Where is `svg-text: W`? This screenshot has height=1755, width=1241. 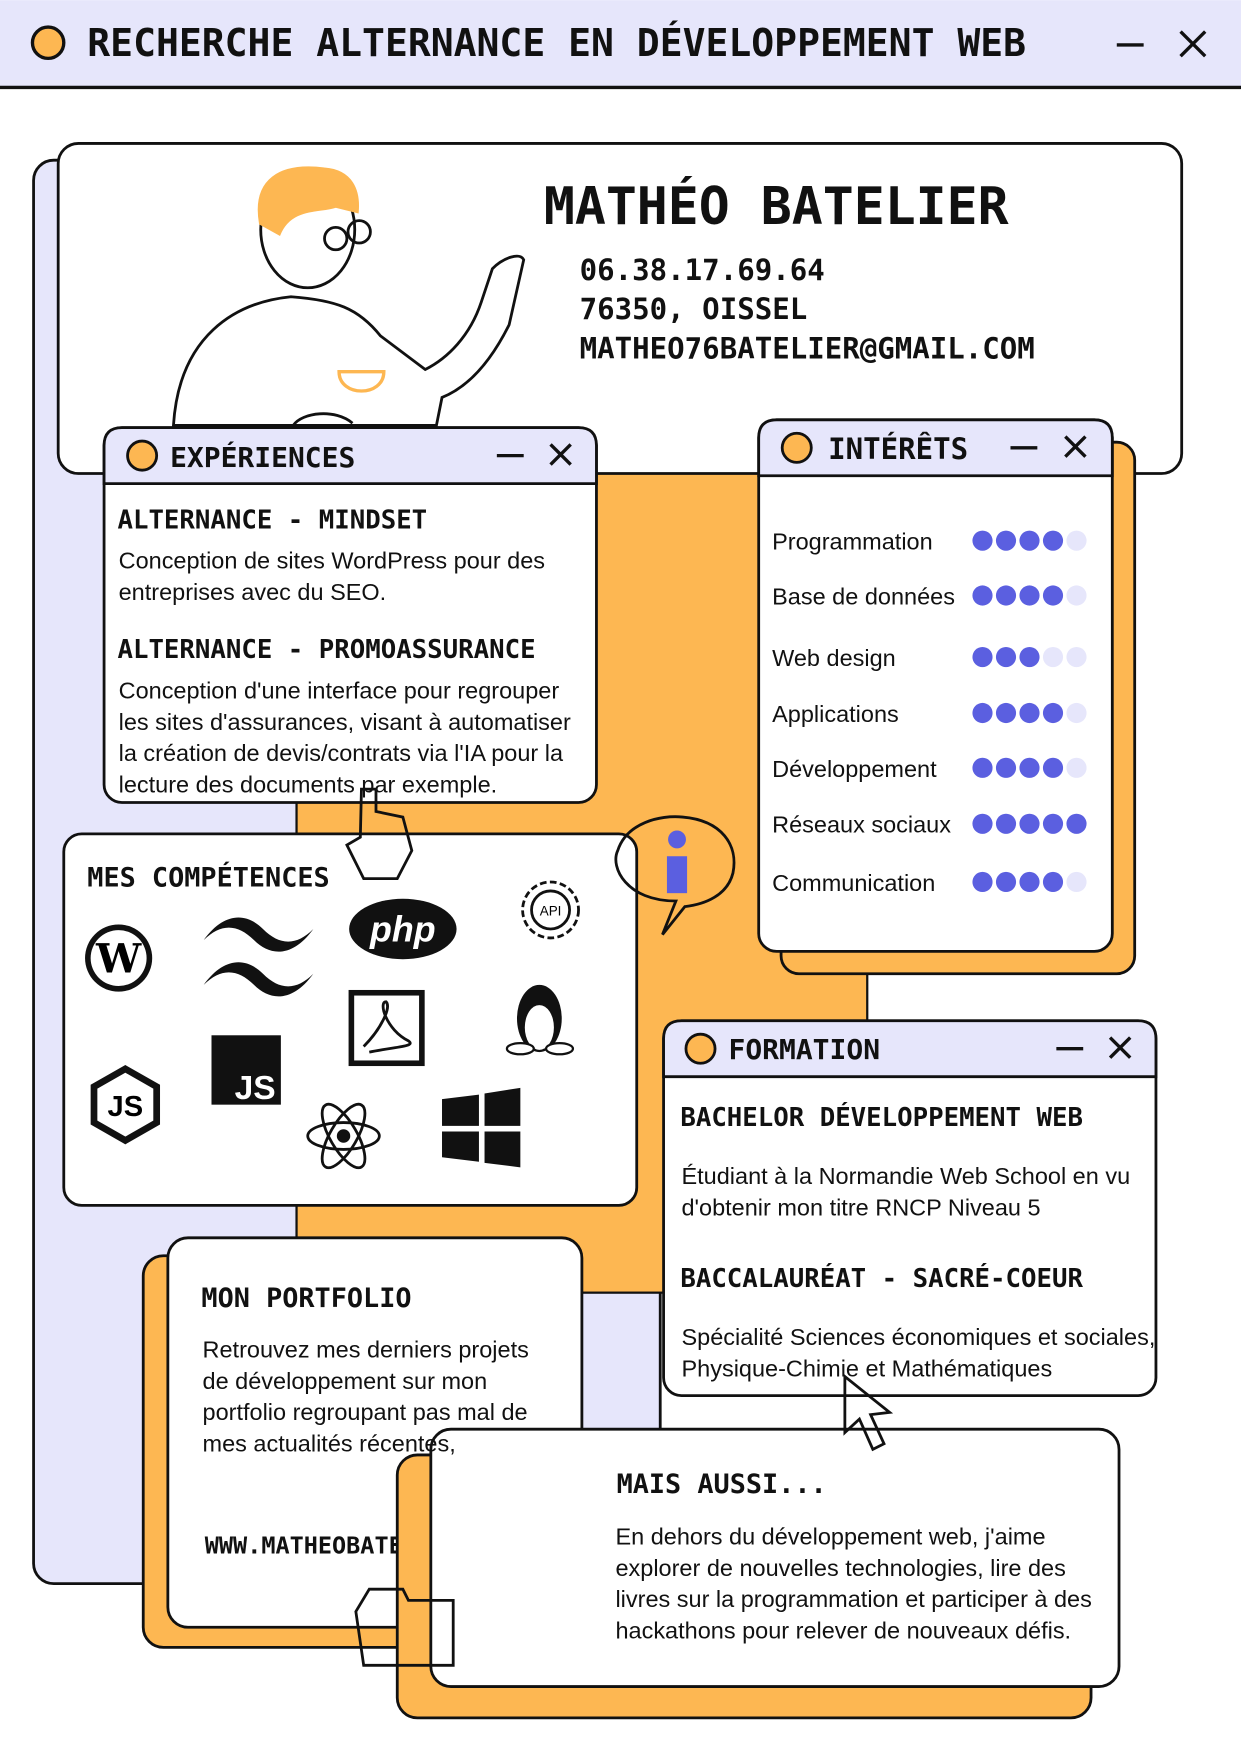 svg-text: W is located at coordinates (118, 959).